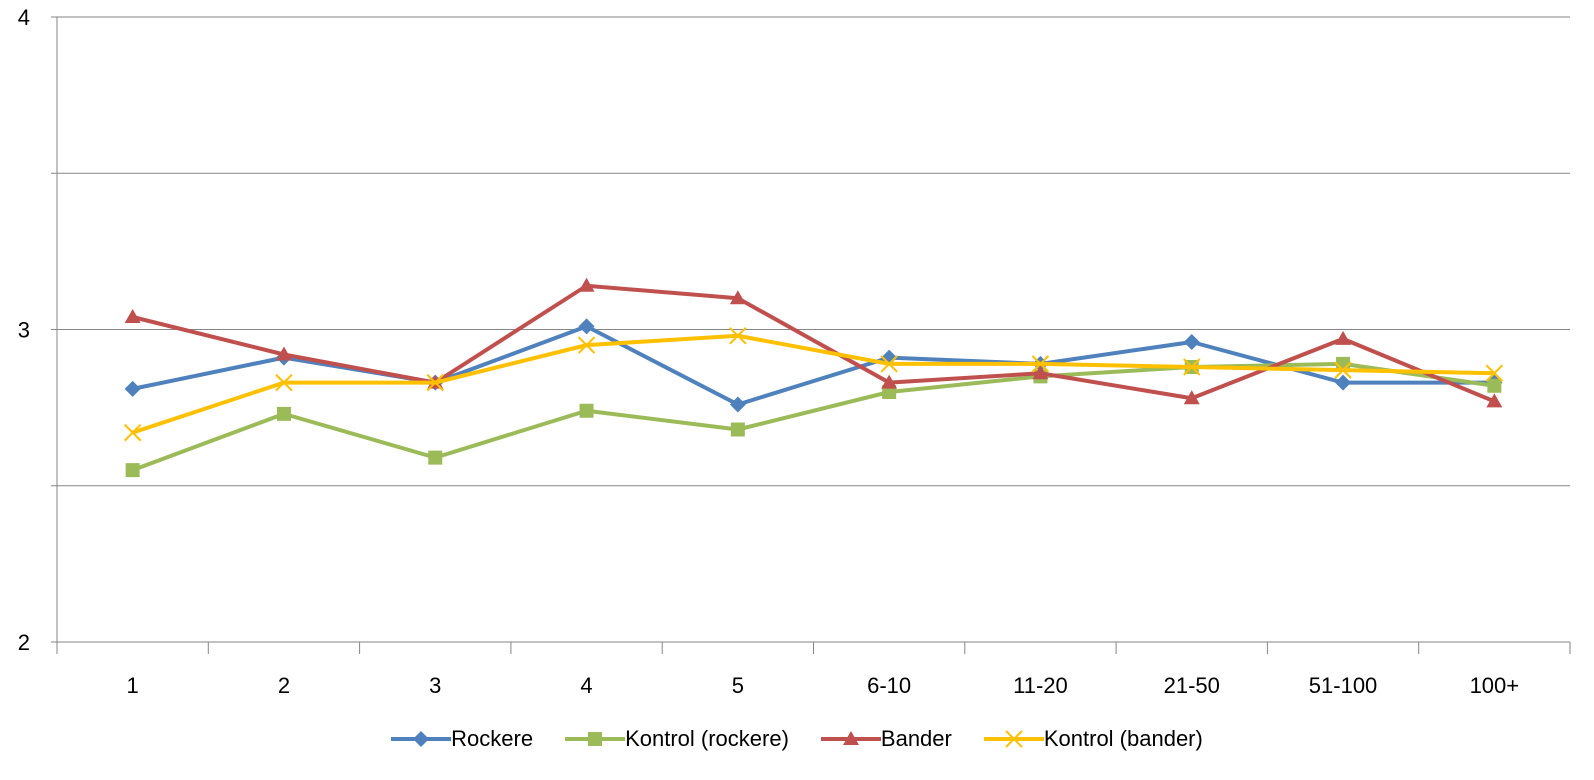 The height and width of the screenshot is (780, 1594). What do you see at coordinates (24, 17) in the screenshot?
I see `y-tick-label: 4` at bounding box center [24, 17].